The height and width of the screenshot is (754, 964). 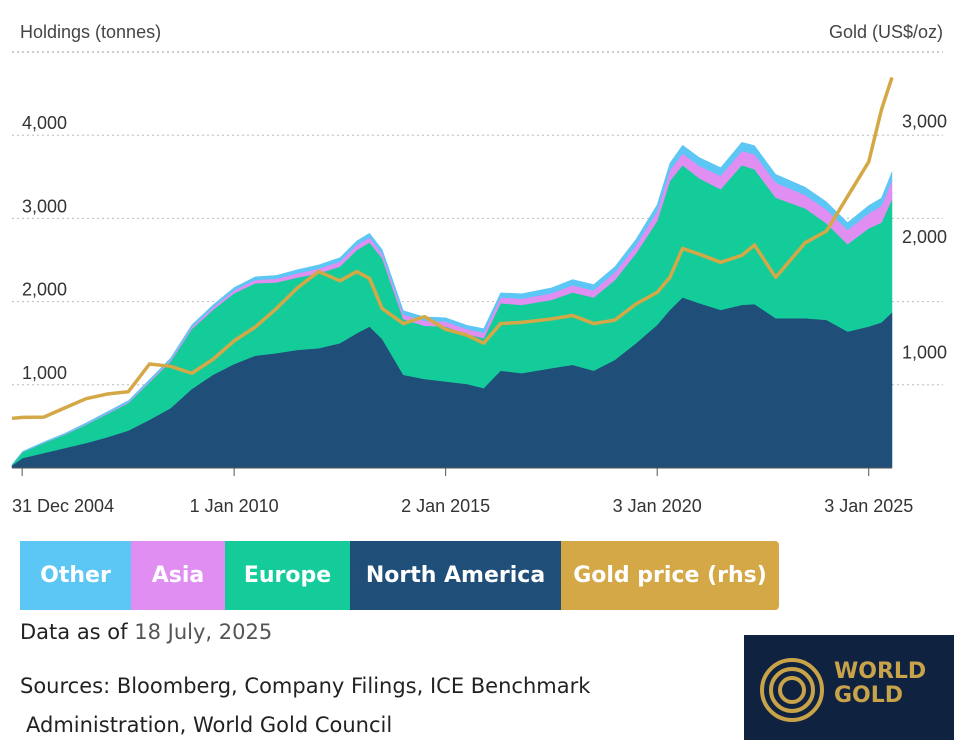 I want to click on logo-line-2: GOLD, so click(x=869, y=695).